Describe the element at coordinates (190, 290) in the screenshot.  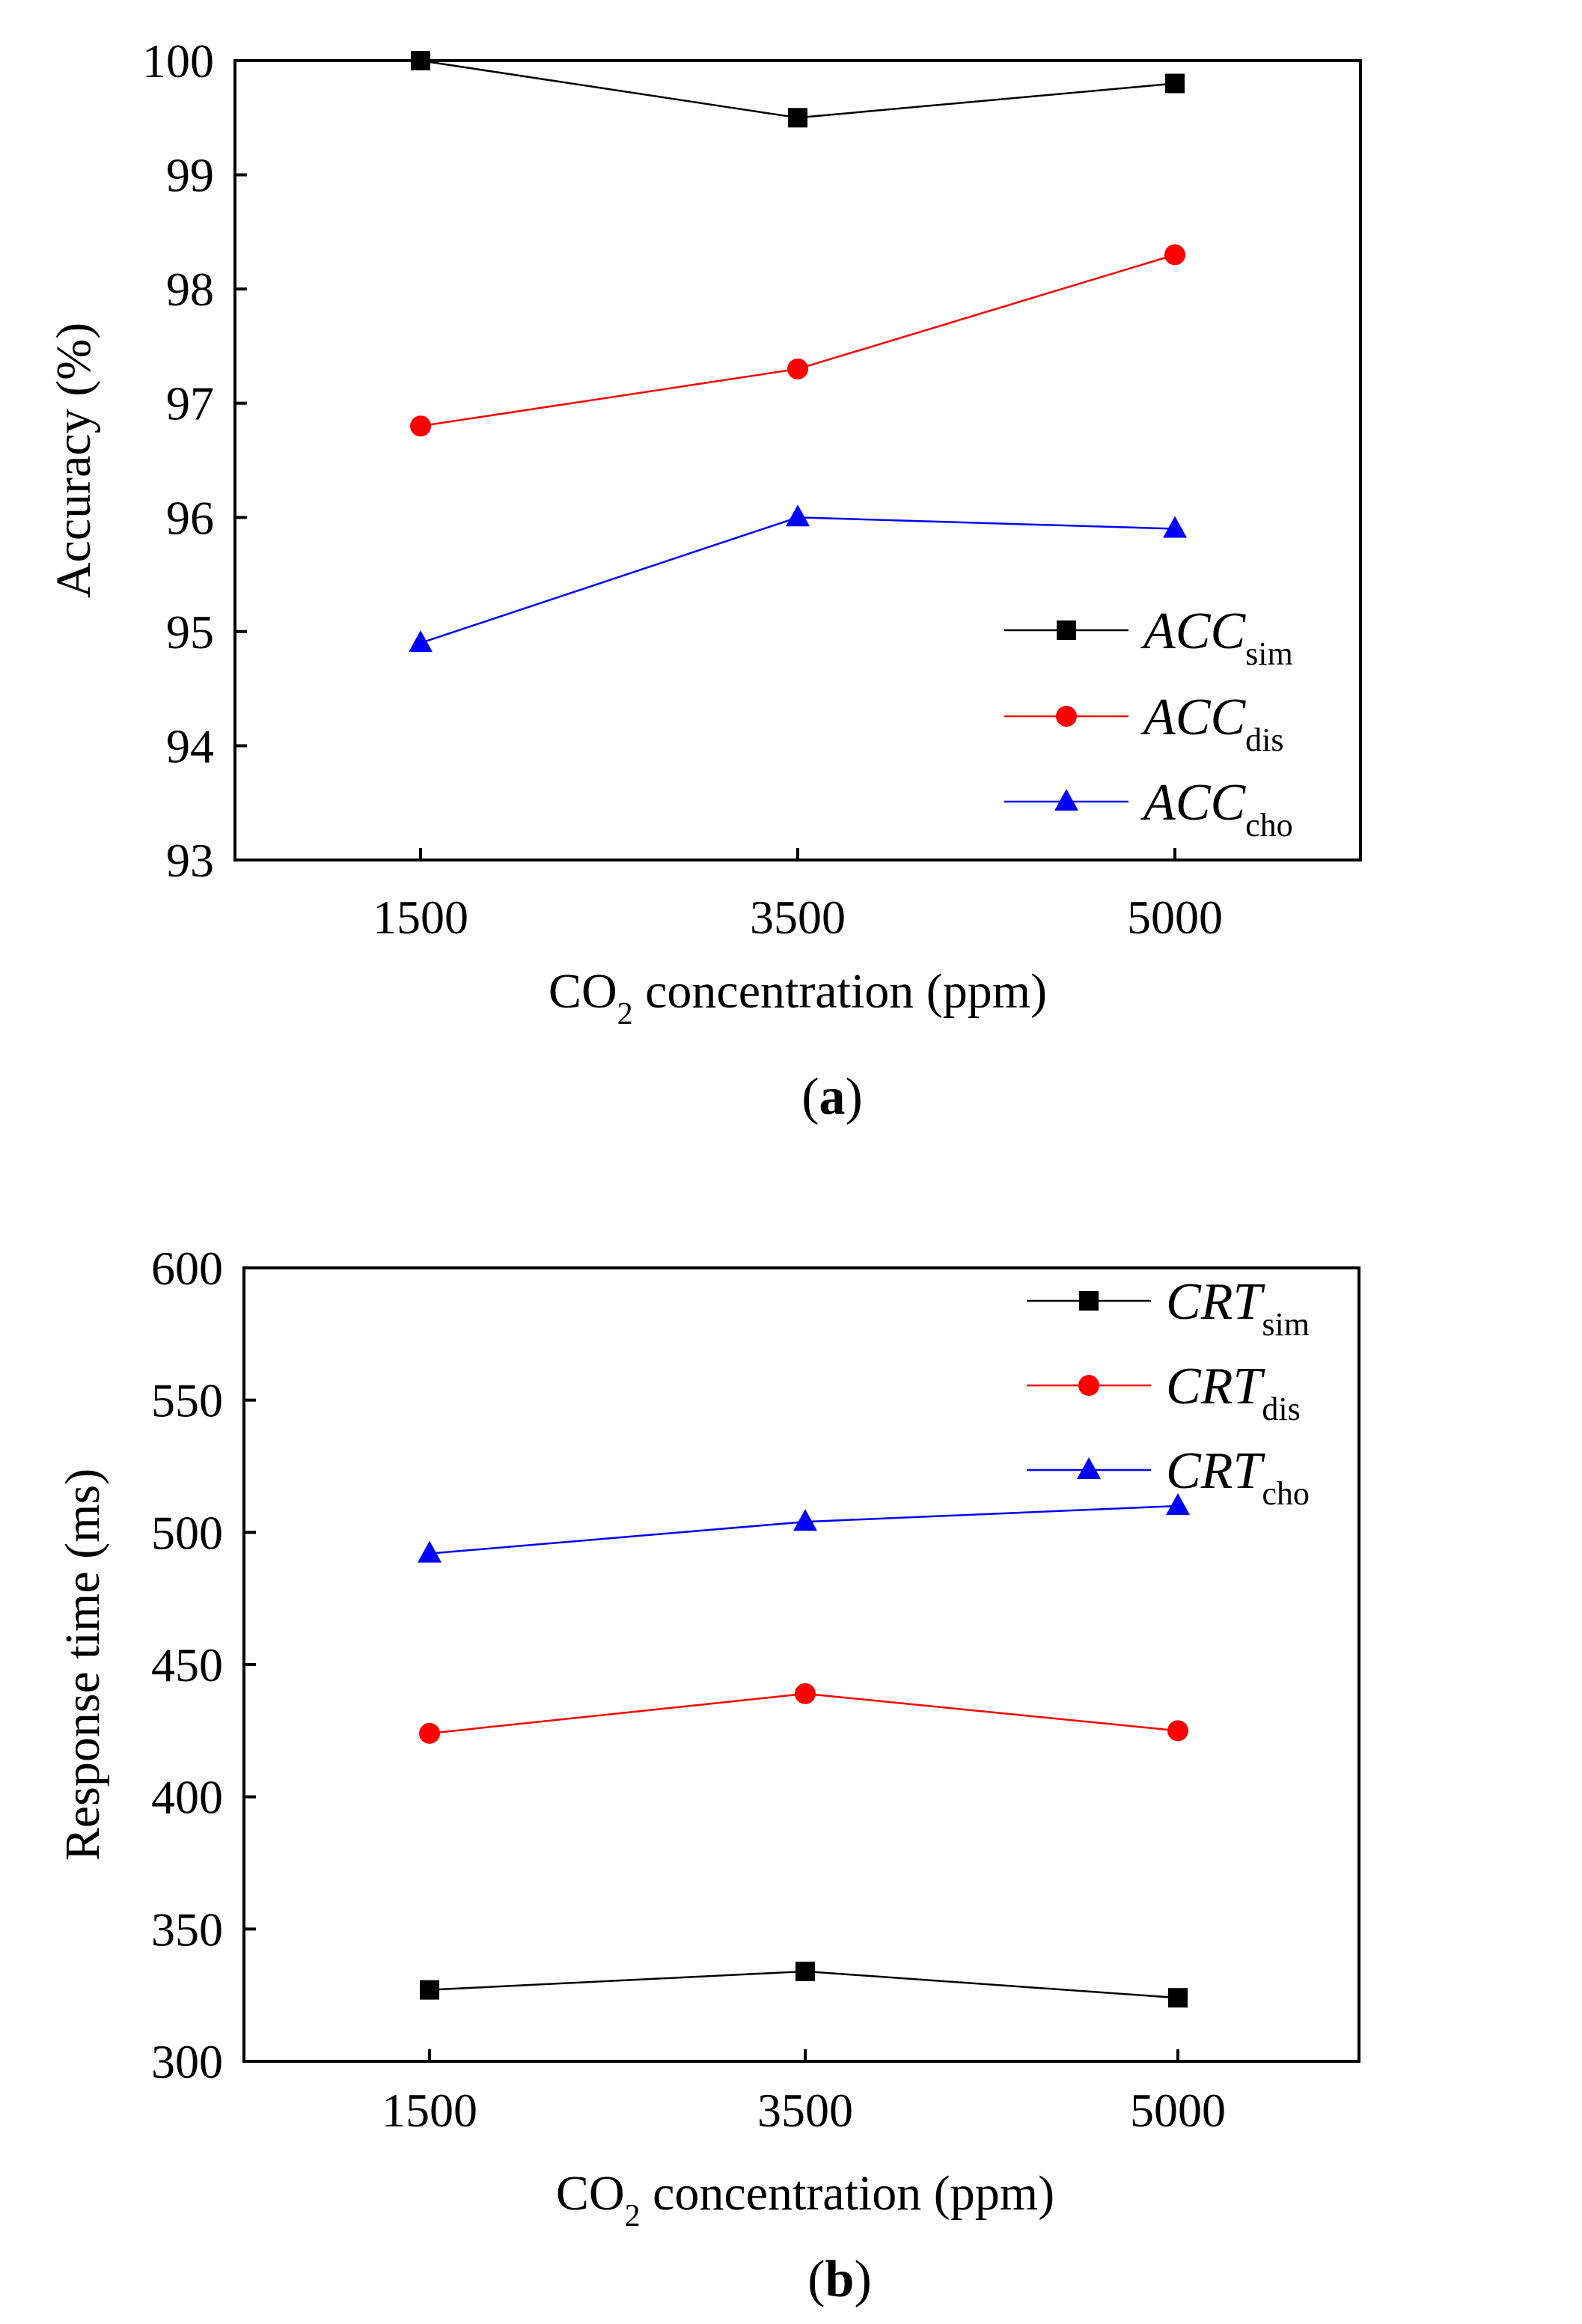
I see `y-tick-label: 98` at that location.